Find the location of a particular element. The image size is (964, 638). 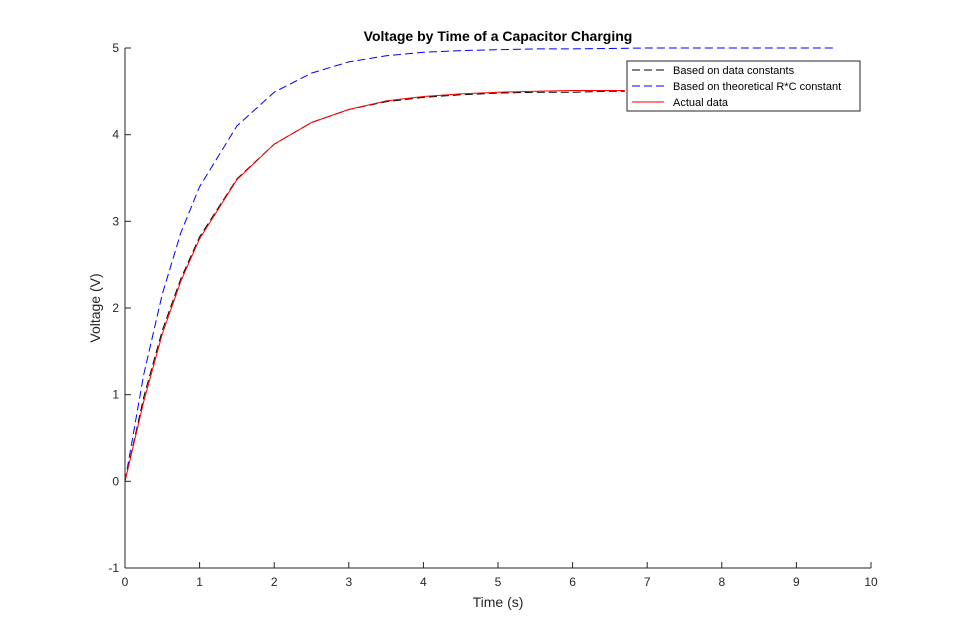

x-tick-label-10: 10 is located at coordinates (871, 582).